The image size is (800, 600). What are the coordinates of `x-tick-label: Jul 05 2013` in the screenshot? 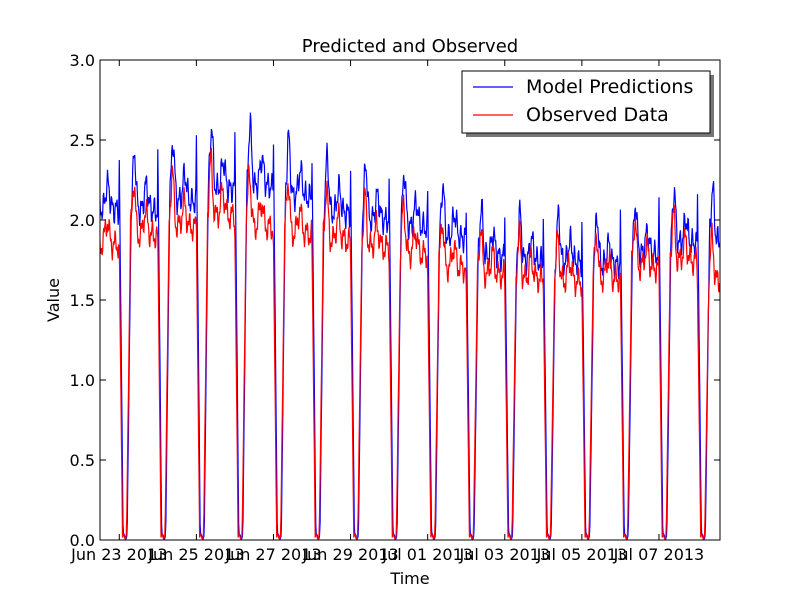 It's located at (582, 554).